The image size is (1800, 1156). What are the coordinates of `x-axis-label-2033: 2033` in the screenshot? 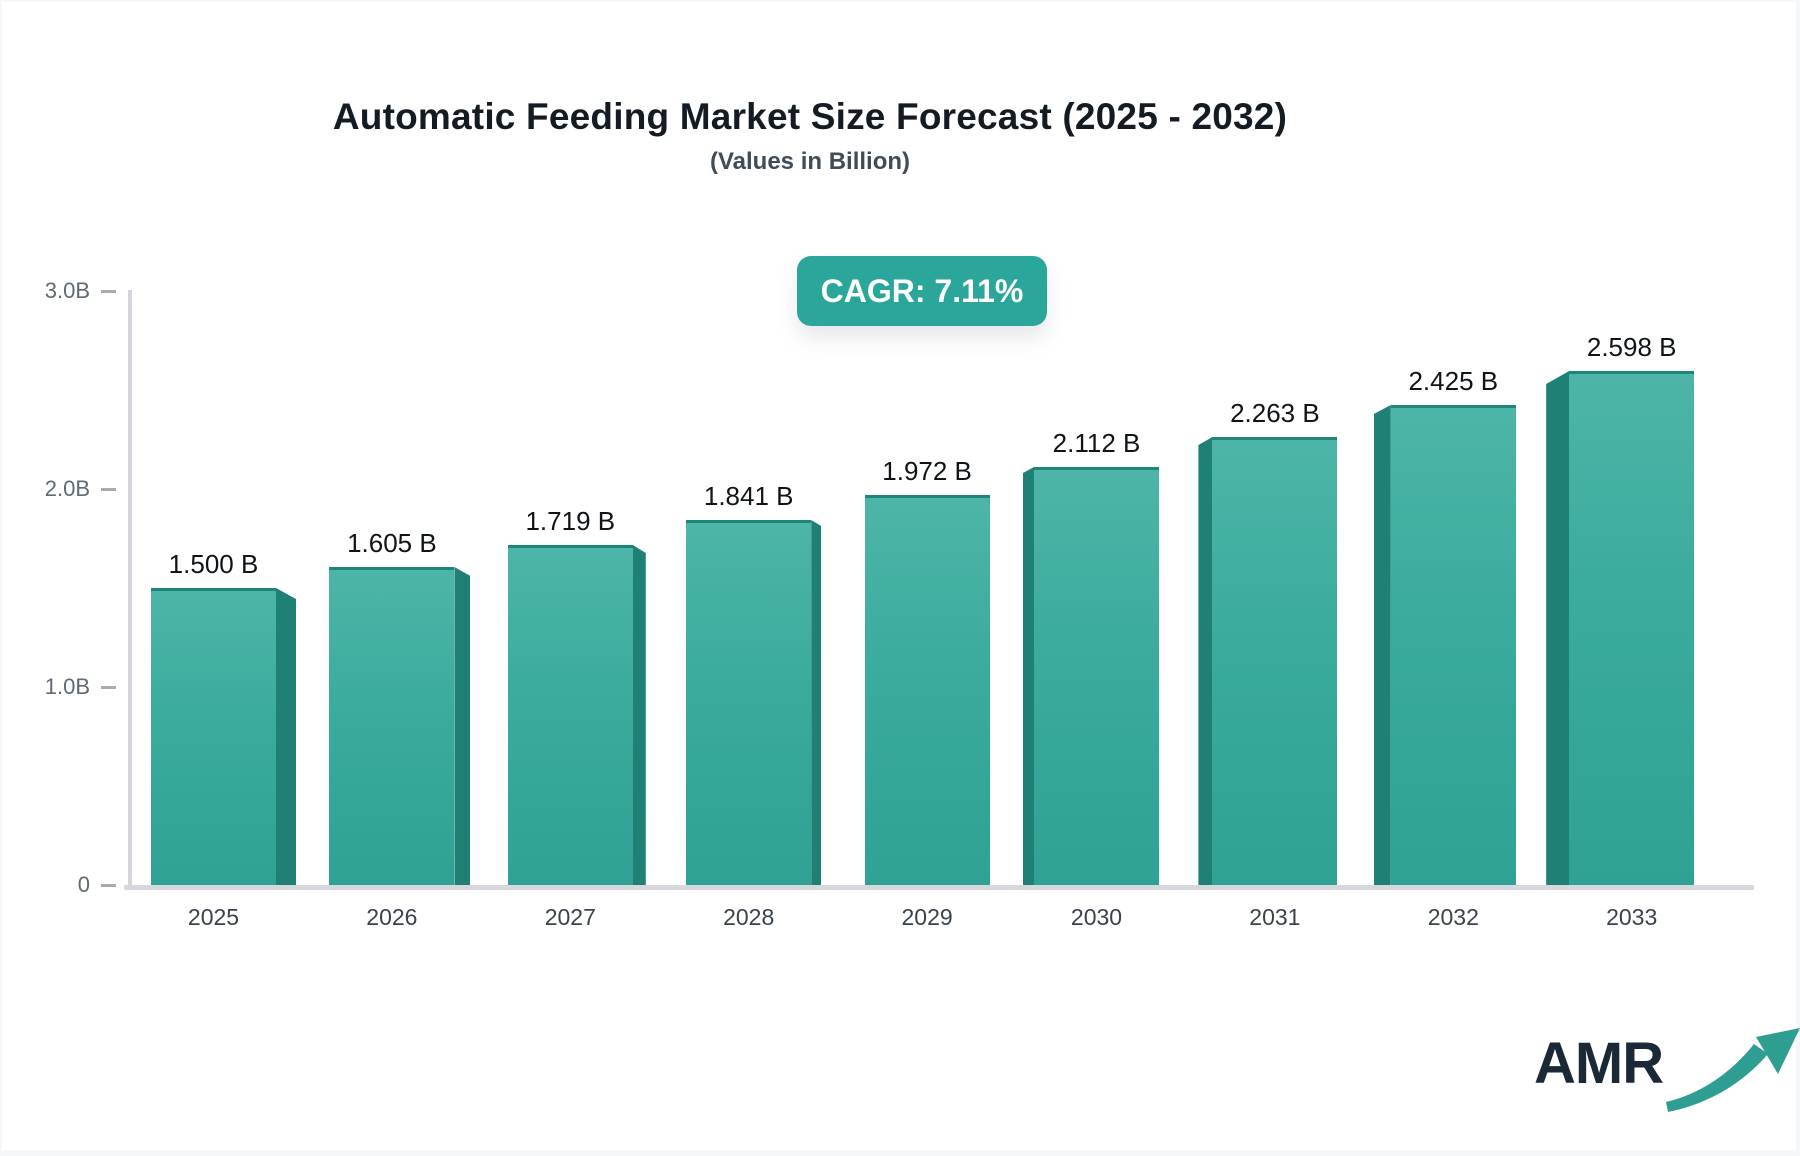 It's located at (1632, 917).